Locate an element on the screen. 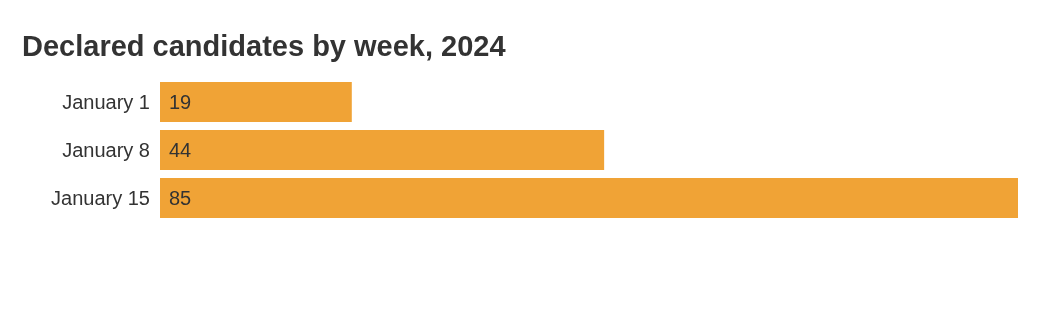 The width and height of the screenshot is (1040, 320). data-label: 44 is located at coordinates (180, 150).